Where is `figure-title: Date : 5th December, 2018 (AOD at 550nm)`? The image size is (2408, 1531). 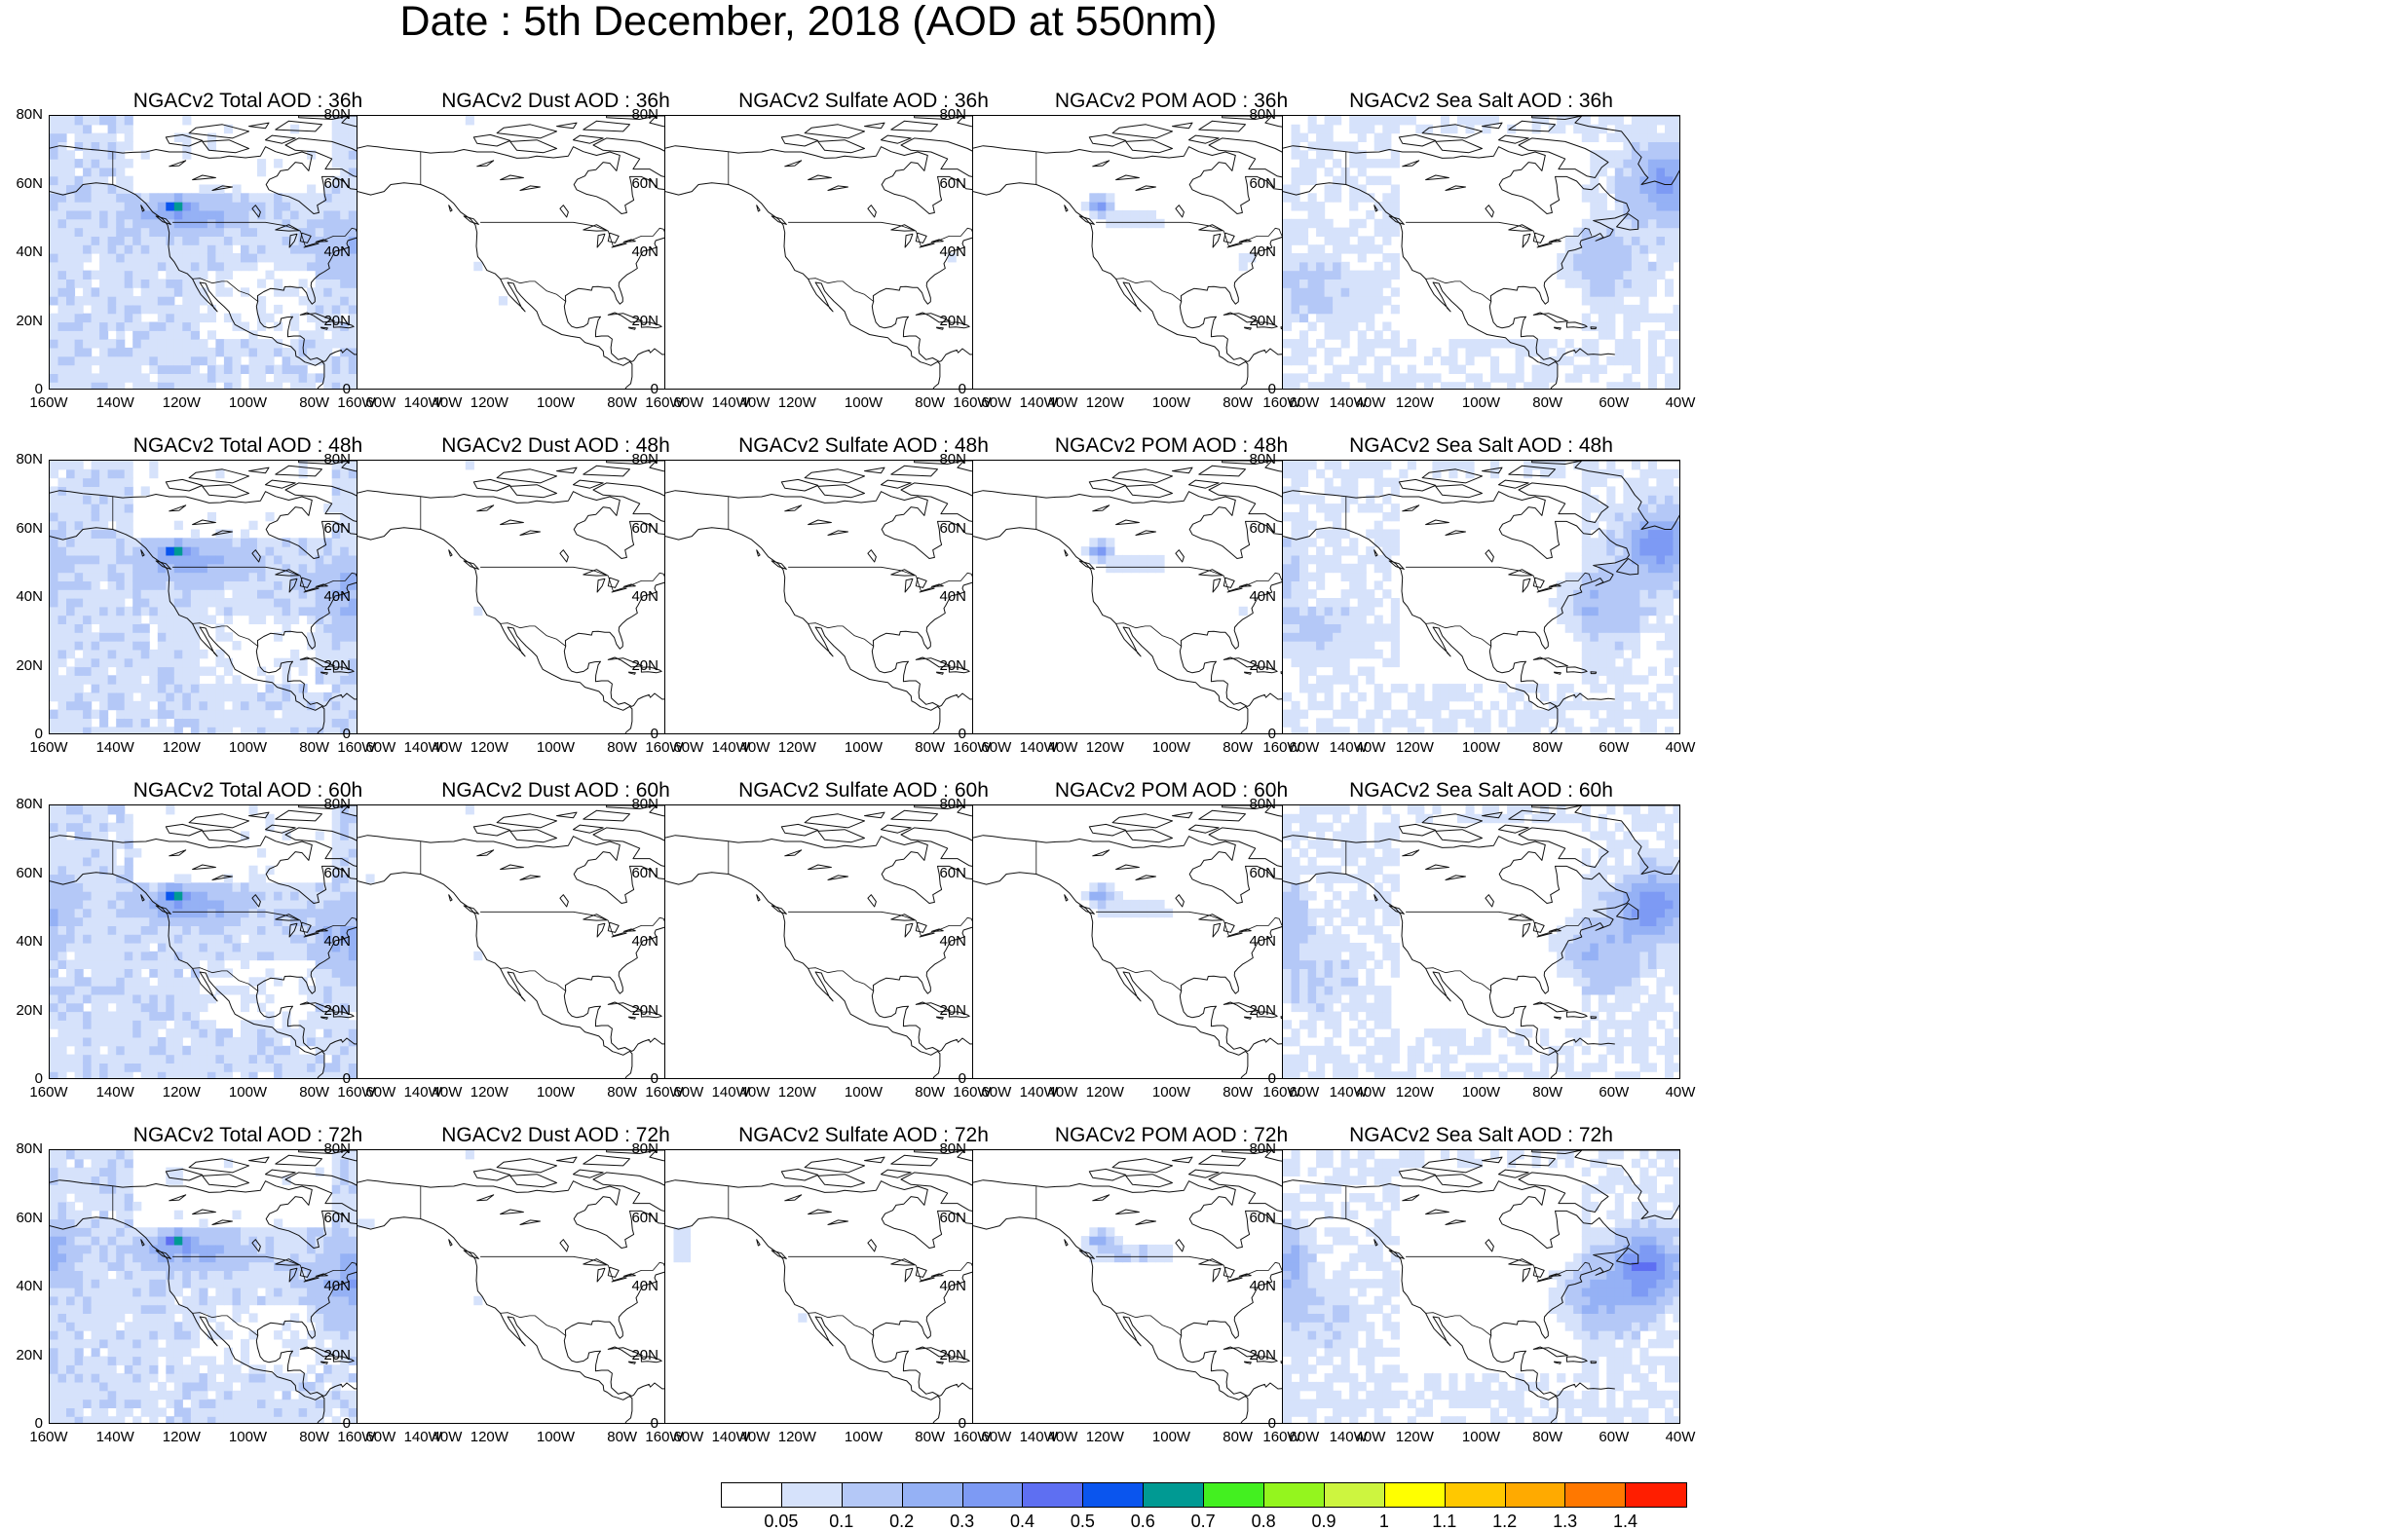 figure-title: Date : 5th December, 2018 (AOD at 550nm) is located at coordinates (808, 22).